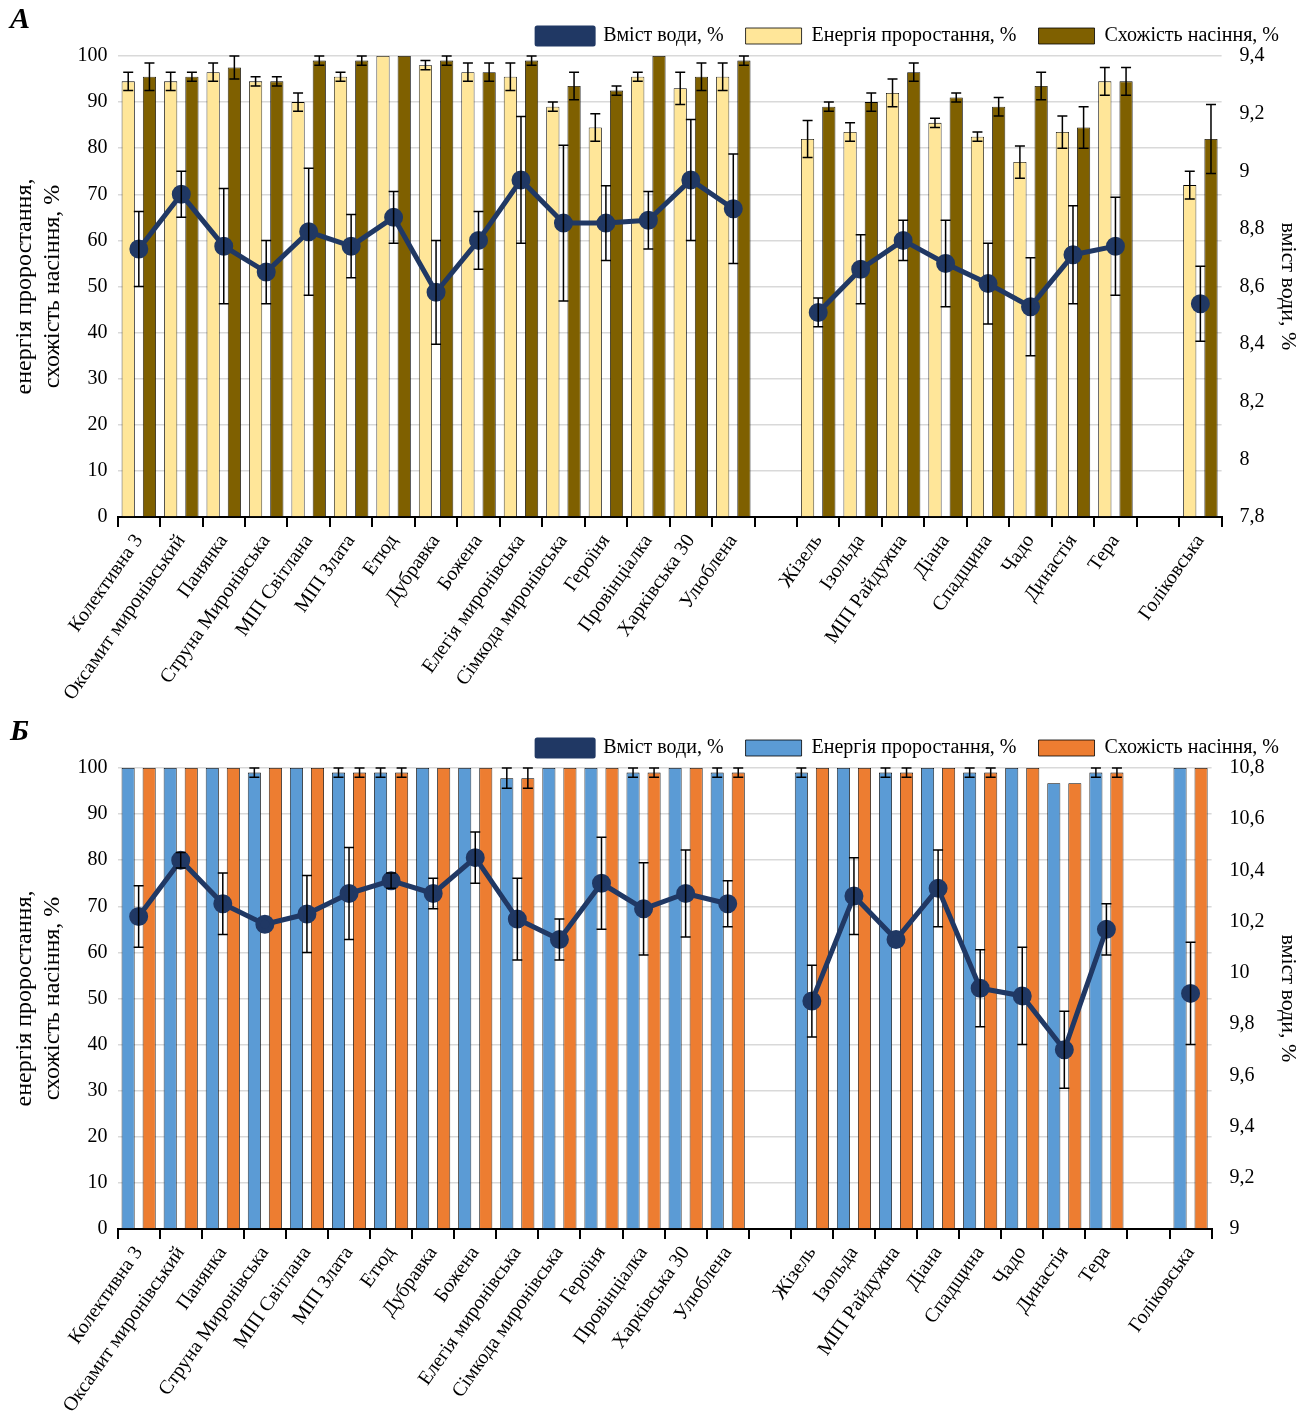 Image resolution: width=1311 pixels, height=1427 pixels. What do you see at coordinates (1247, 817) in the screenshot?
I see `y2-tick-label: 10,6` at bounding box center [1247, 817].